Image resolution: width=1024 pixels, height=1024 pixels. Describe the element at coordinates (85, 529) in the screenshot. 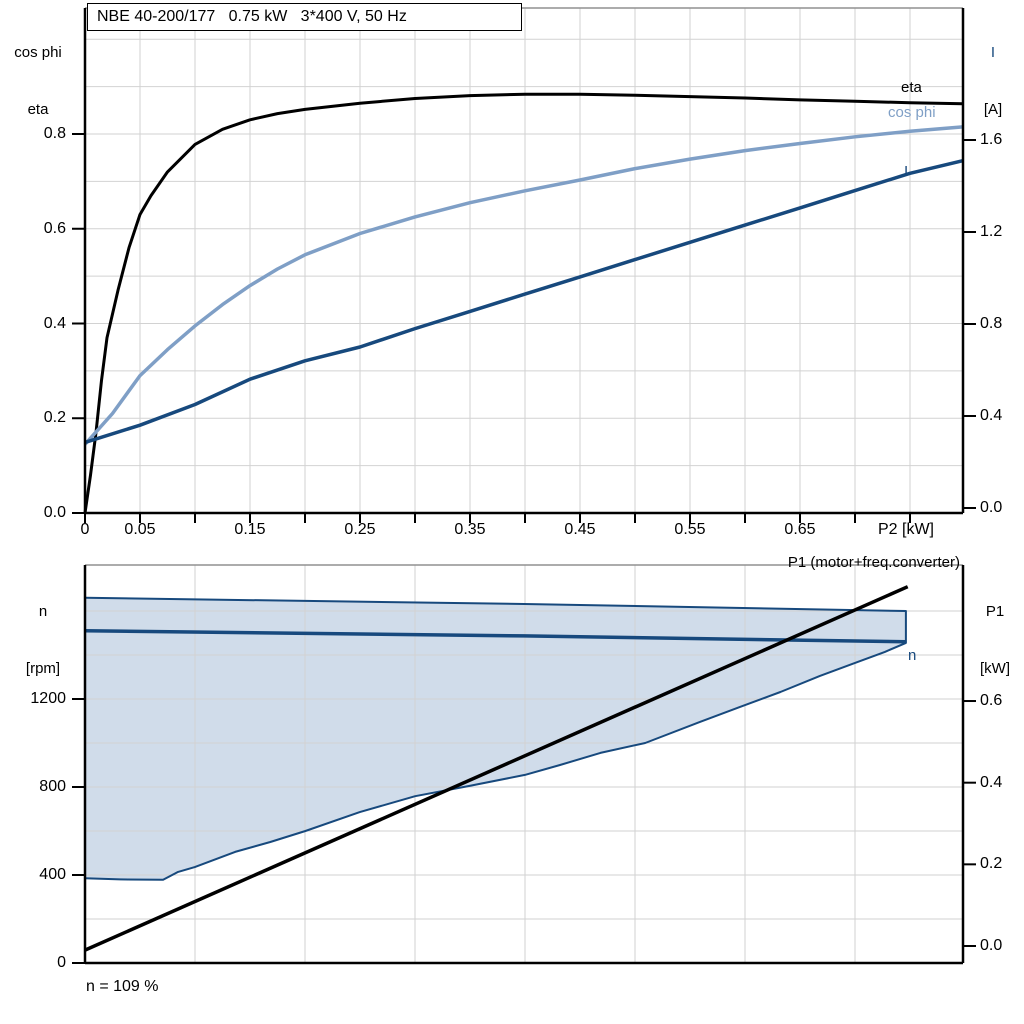

I see `p1-x-tick-label: 0` at that location.